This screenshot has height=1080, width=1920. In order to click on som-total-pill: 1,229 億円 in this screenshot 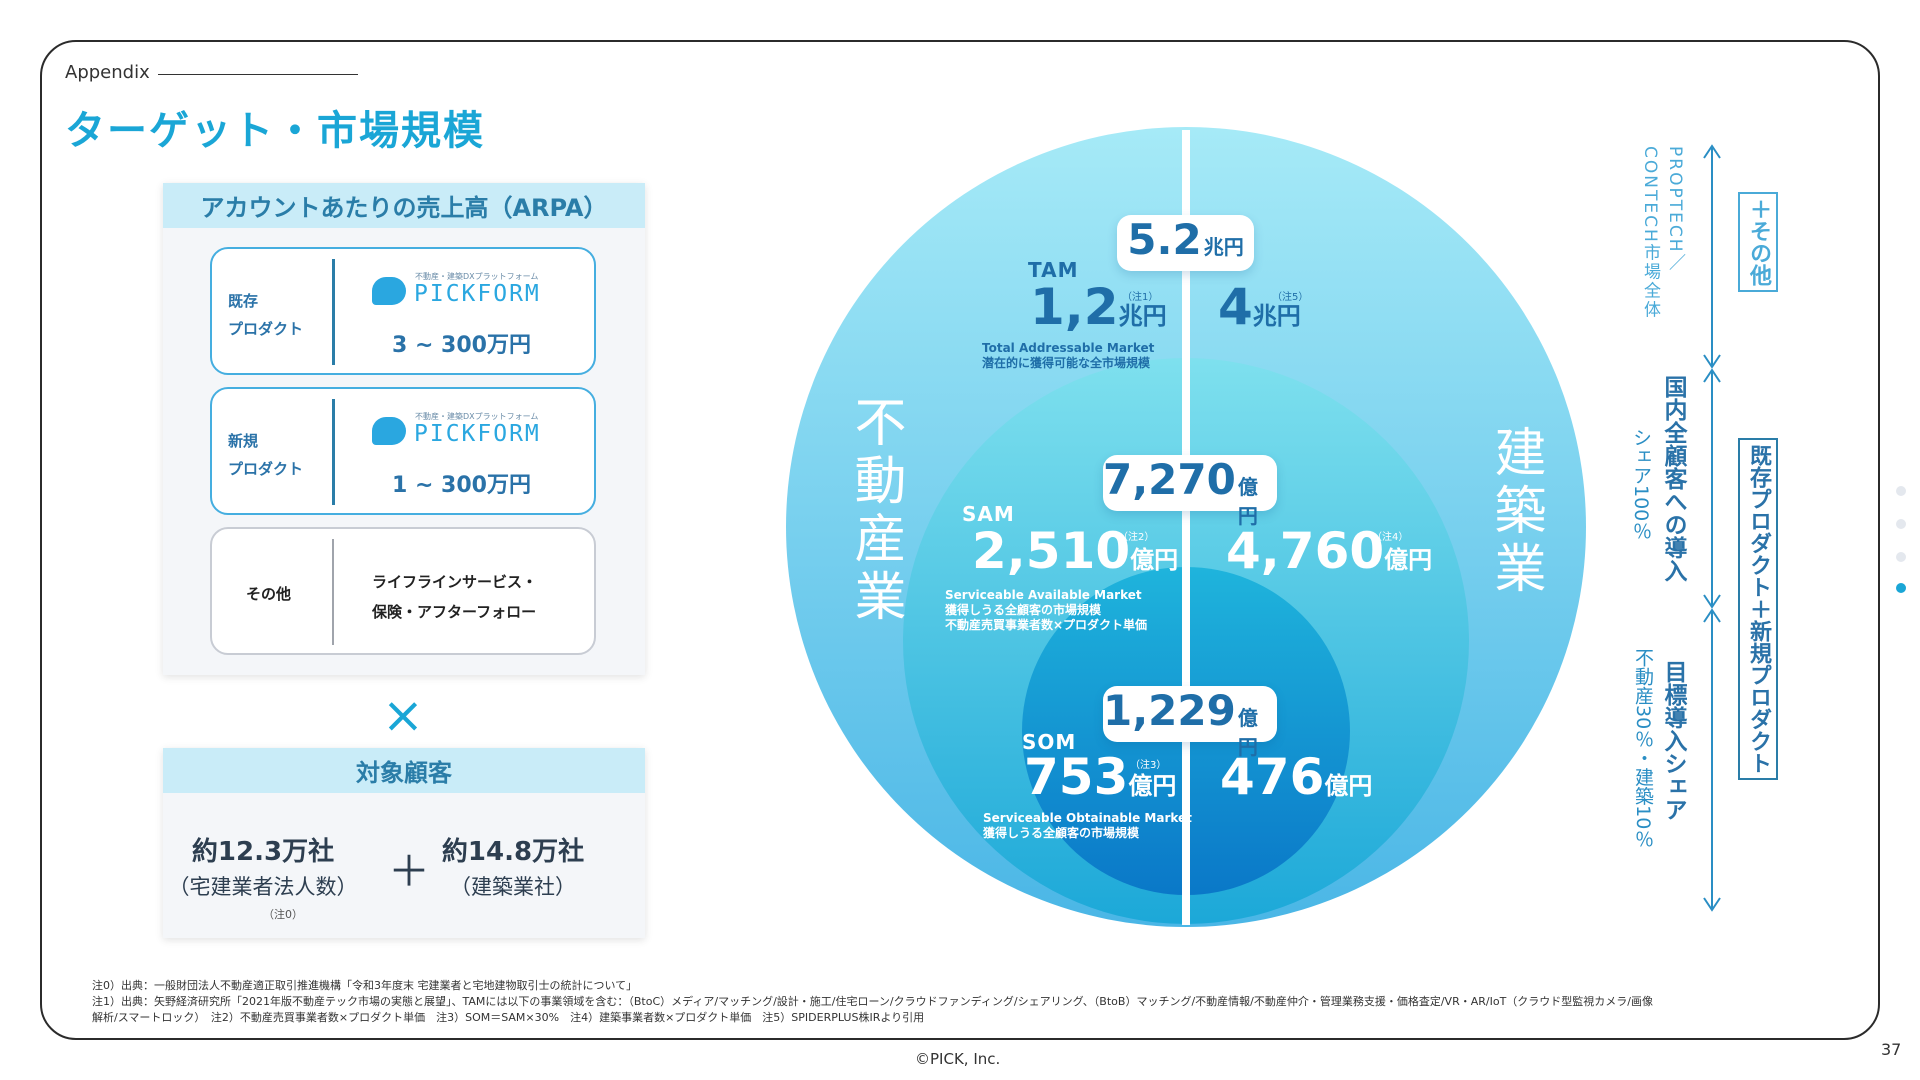, I will do `click(1190, 722)`.